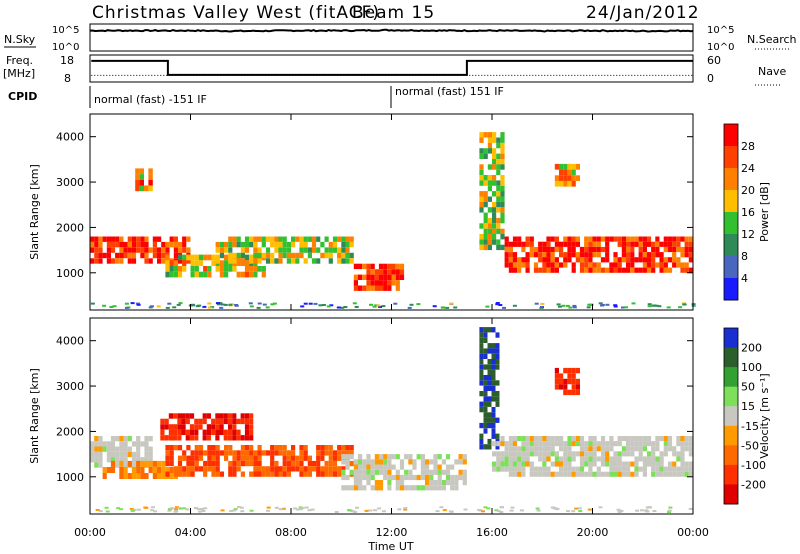  Describe the element at coordinates (748, 387) in the screenshot. I see `colorbar-tick-label: 50` at that location.